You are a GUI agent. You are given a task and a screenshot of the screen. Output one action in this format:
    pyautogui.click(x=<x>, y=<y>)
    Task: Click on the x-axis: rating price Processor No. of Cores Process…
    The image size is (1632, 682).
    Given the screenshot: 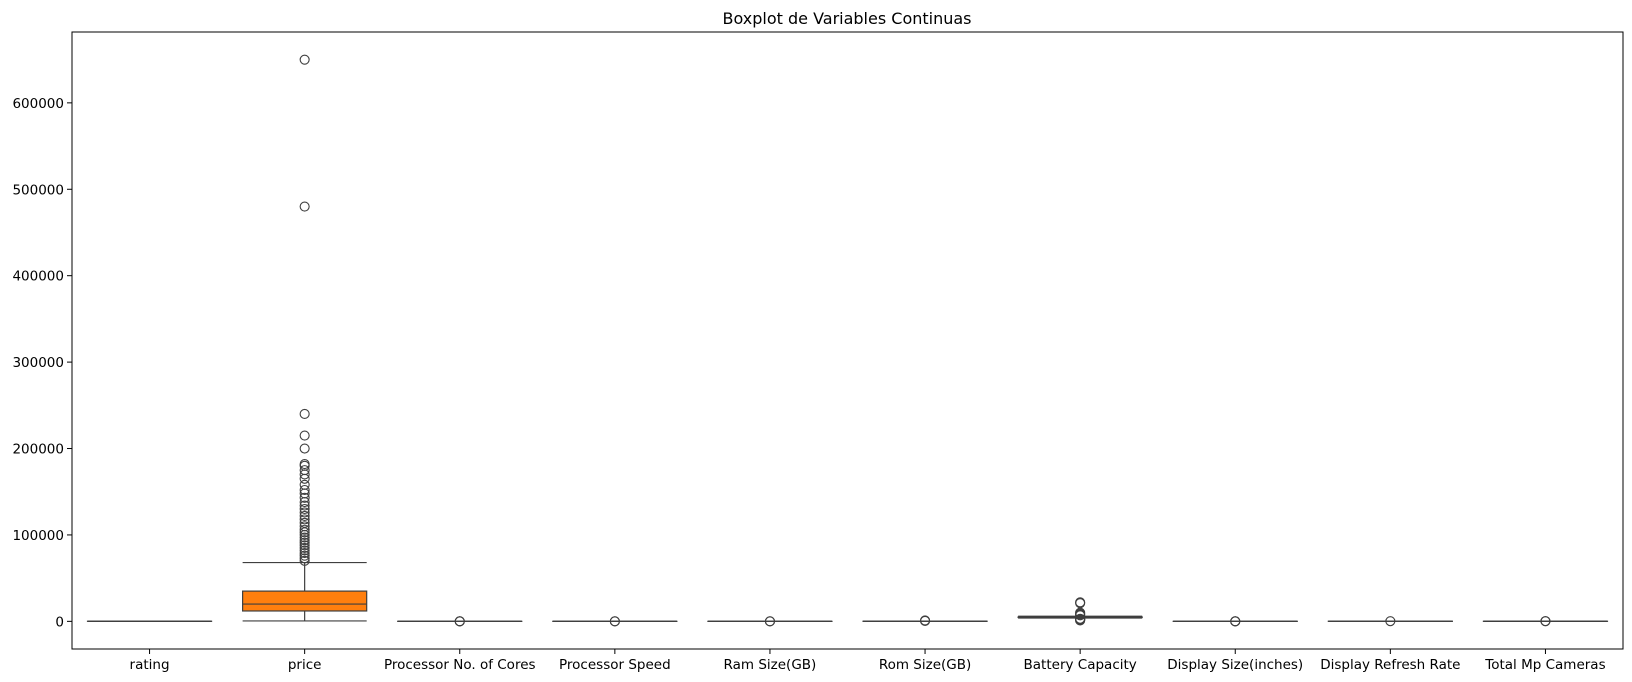 What is the action you would take?
    pyautogui.click(x=868, y=661)
    